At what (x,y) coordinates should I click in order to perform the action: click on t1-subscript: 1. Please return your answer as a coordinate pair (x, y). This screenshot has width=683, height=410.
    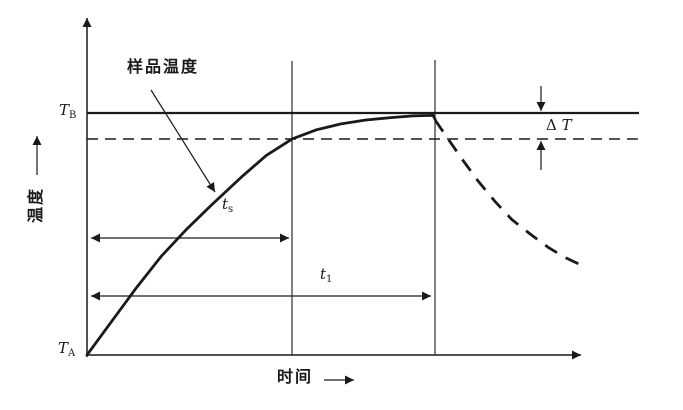
    Looking at the image, I should click on (329, 279).